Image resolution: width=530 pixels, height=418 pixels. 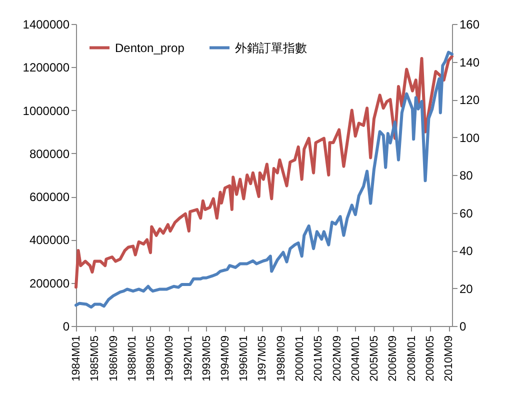 What do you see at coordinates (412, 359) in the screenshot?
I see `x-tick-label: 2008M01` at bounding box center [412, 359].